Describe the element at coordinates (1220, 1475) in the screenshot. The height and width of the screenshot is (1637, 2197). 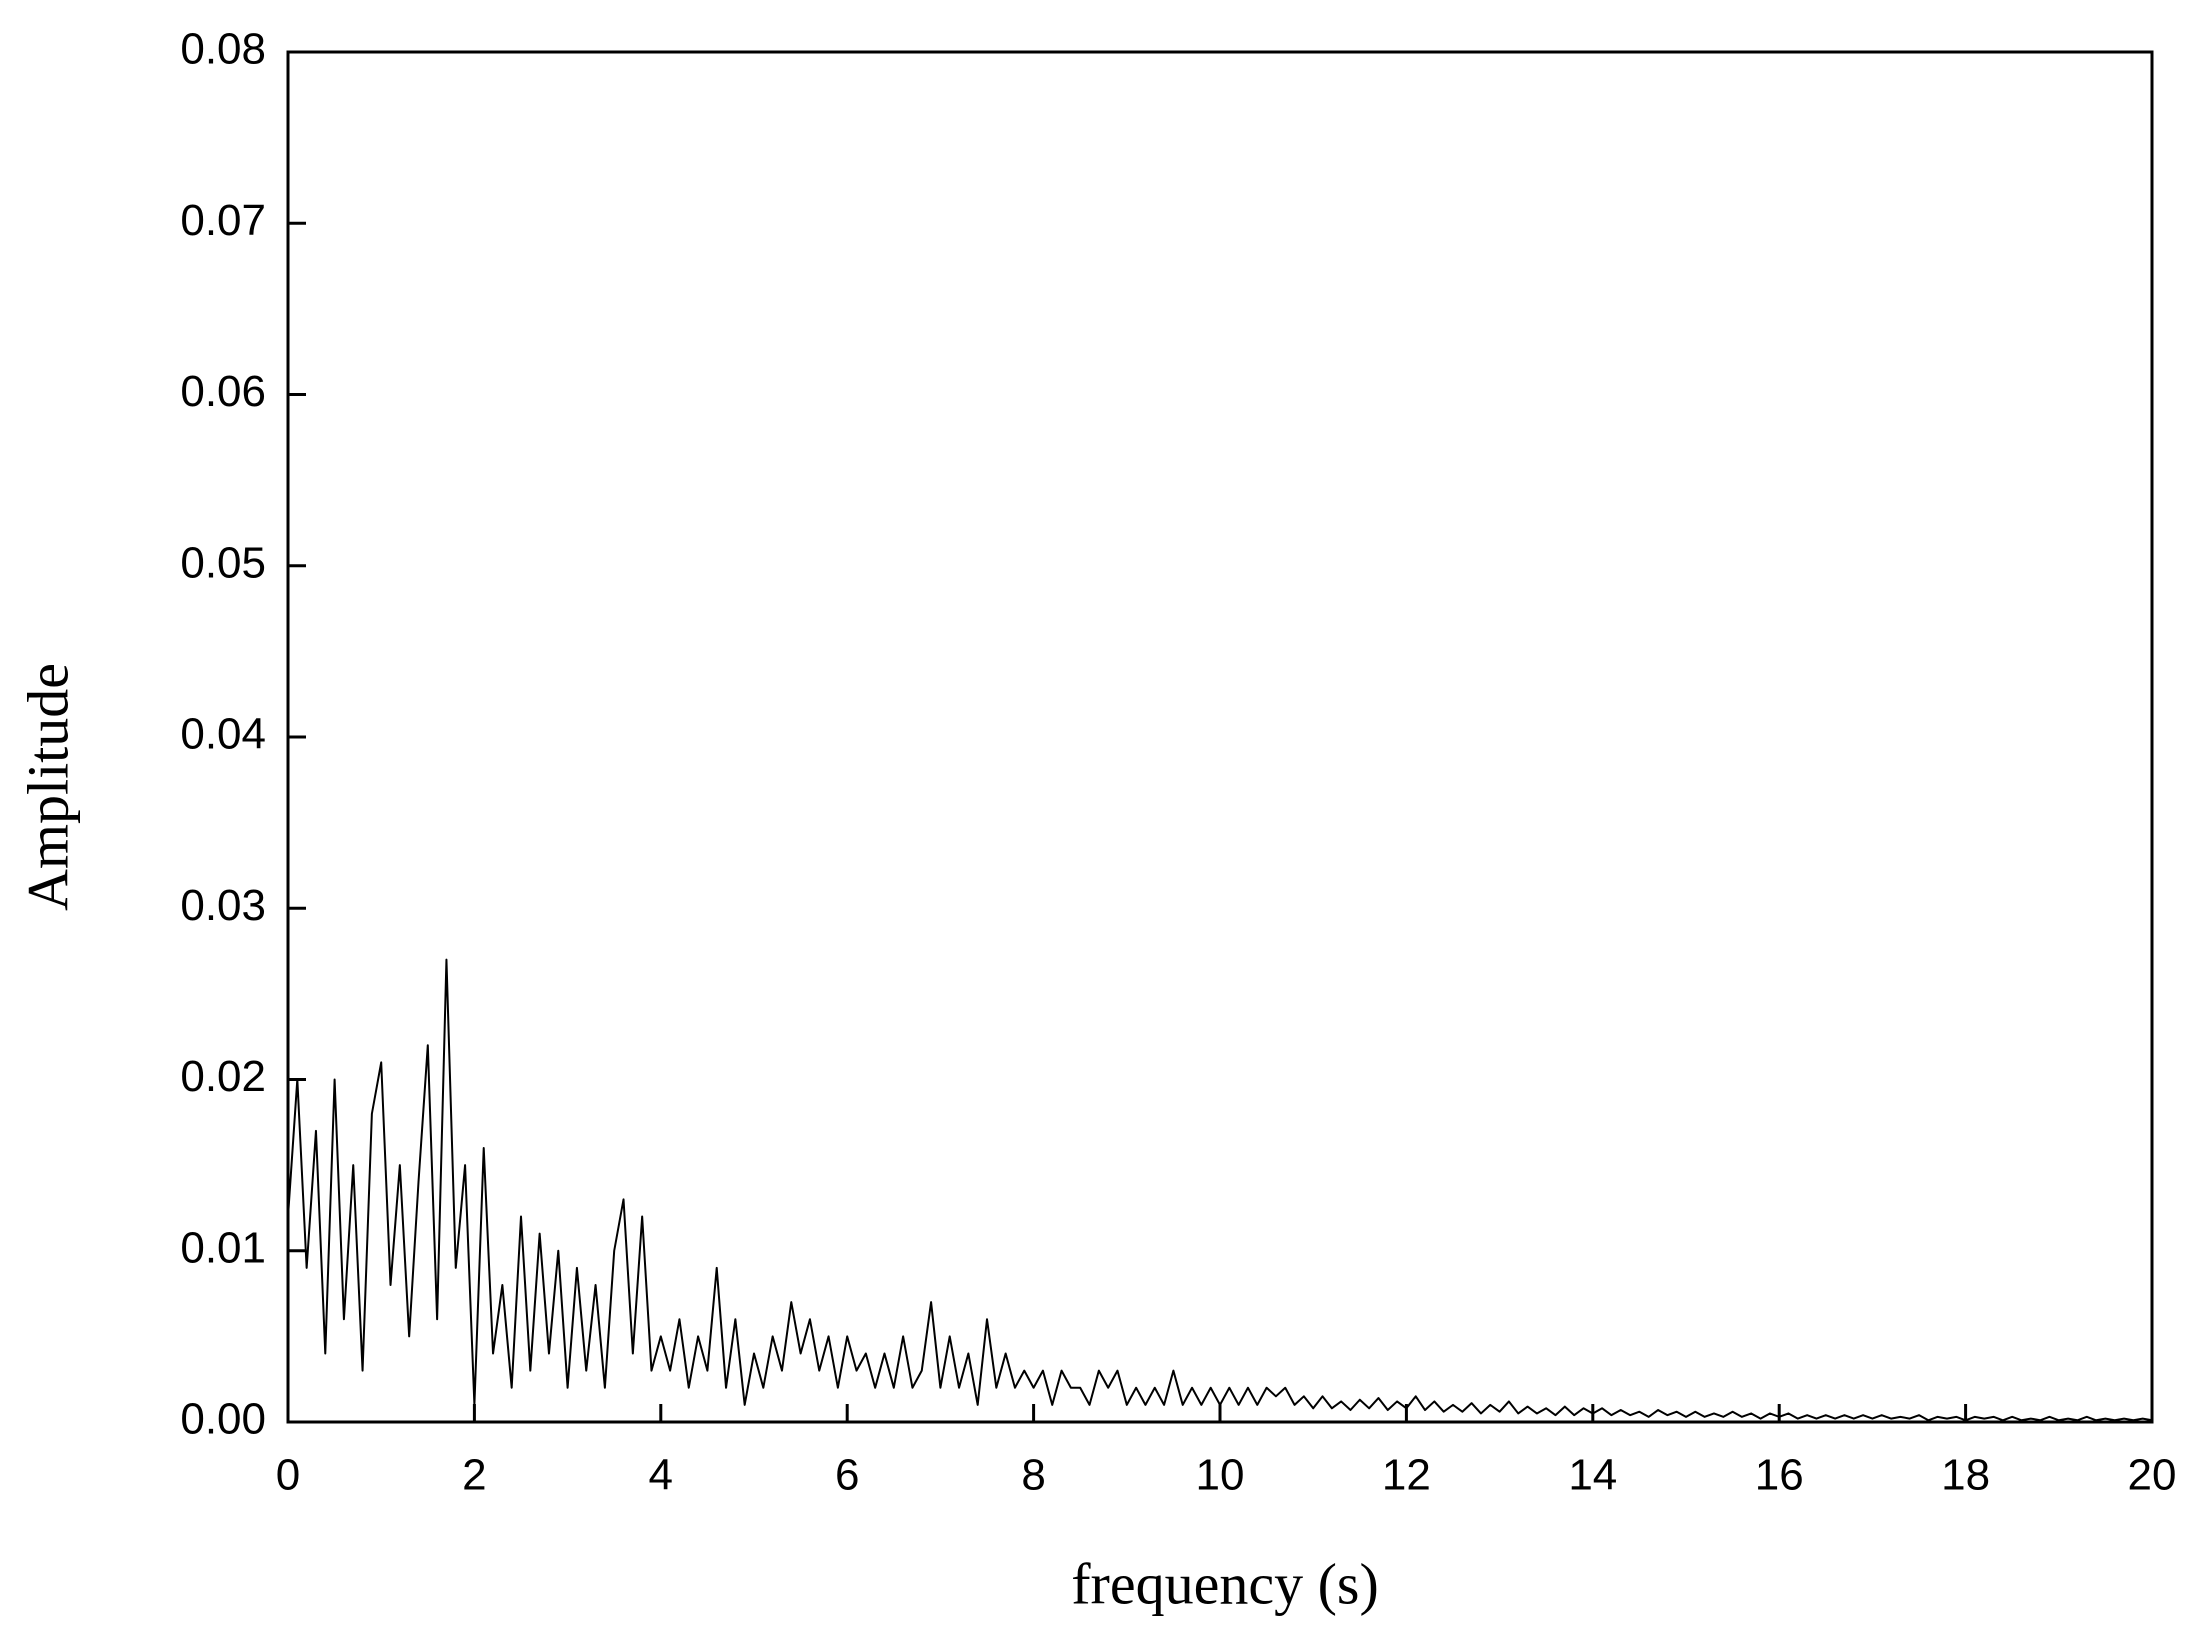
I see `x-tick-label: 10` at that location.